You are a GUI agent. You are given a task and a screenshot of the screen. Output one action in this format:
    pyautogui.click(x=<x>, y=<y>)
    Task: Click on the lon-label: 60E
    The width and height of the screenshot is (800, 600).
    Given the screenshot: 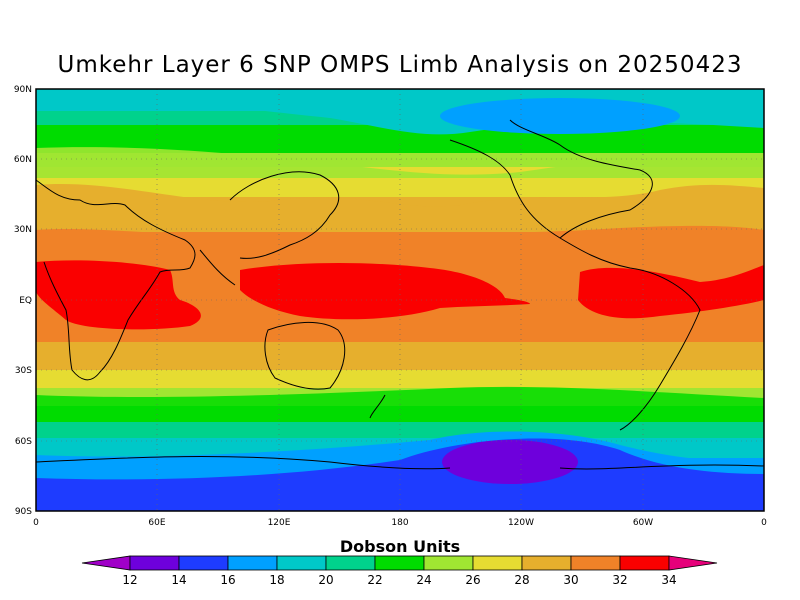 What is the action you would take?
    pyautogui.click(x=156, y=523)
    